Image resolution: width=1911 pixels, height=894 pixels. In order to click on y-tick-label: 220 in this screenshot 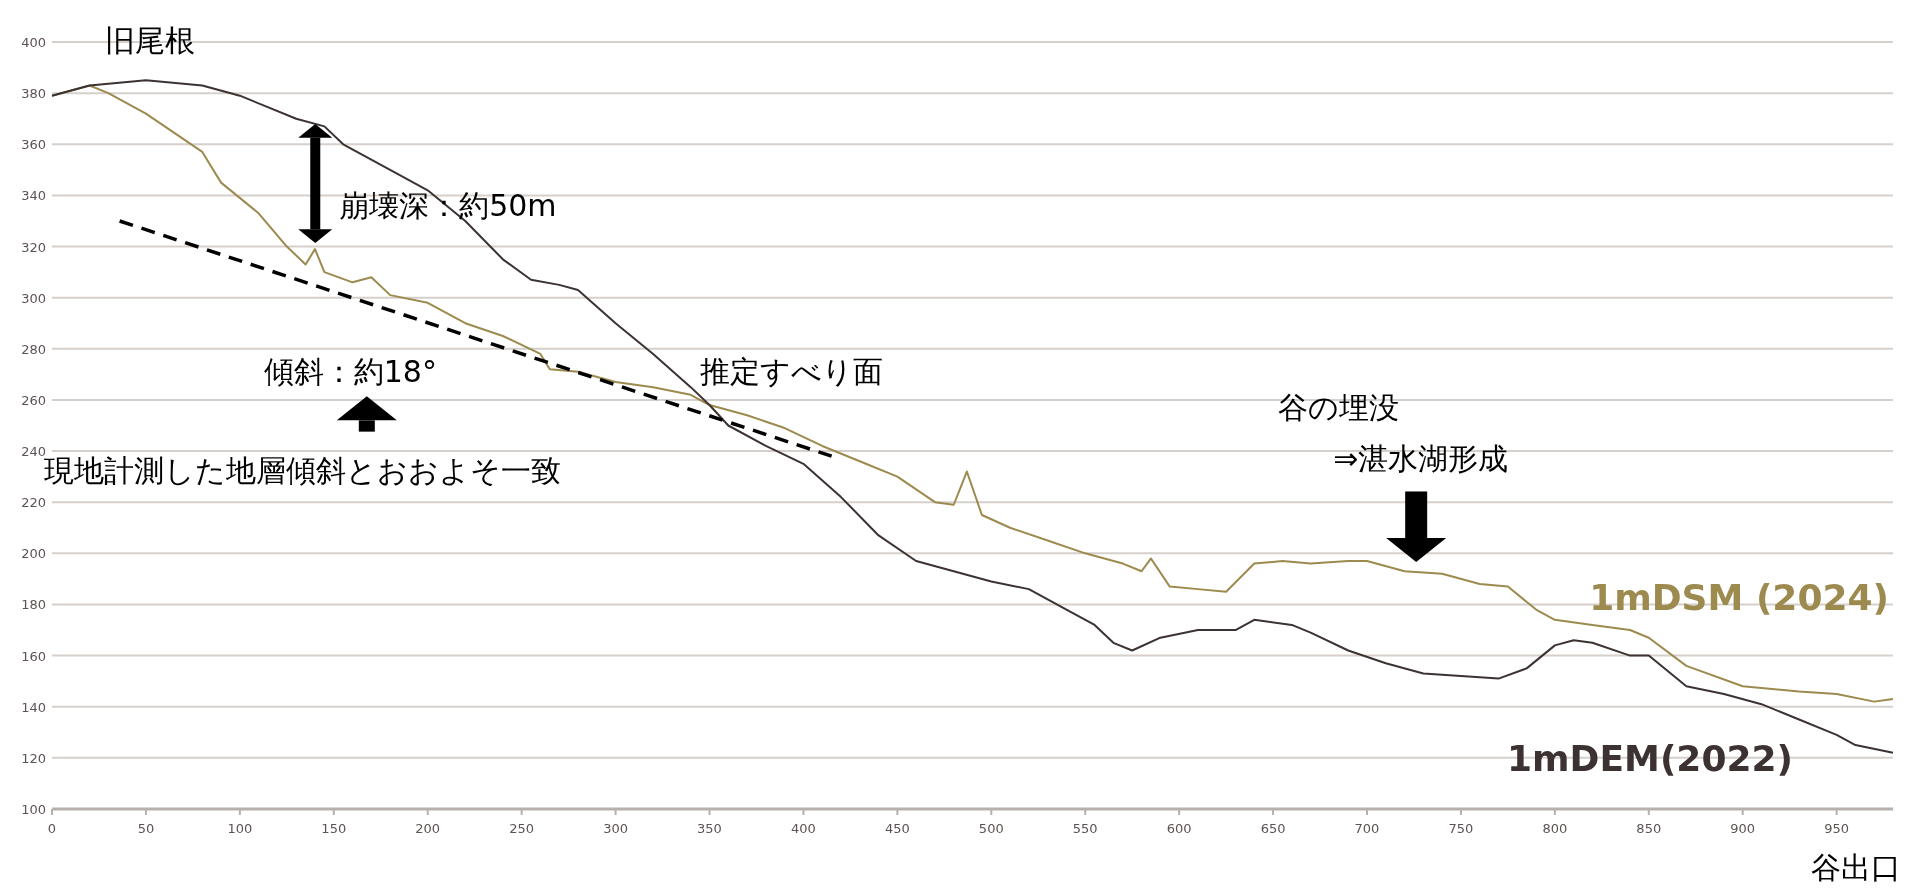, I will do `click(33, 503)`.